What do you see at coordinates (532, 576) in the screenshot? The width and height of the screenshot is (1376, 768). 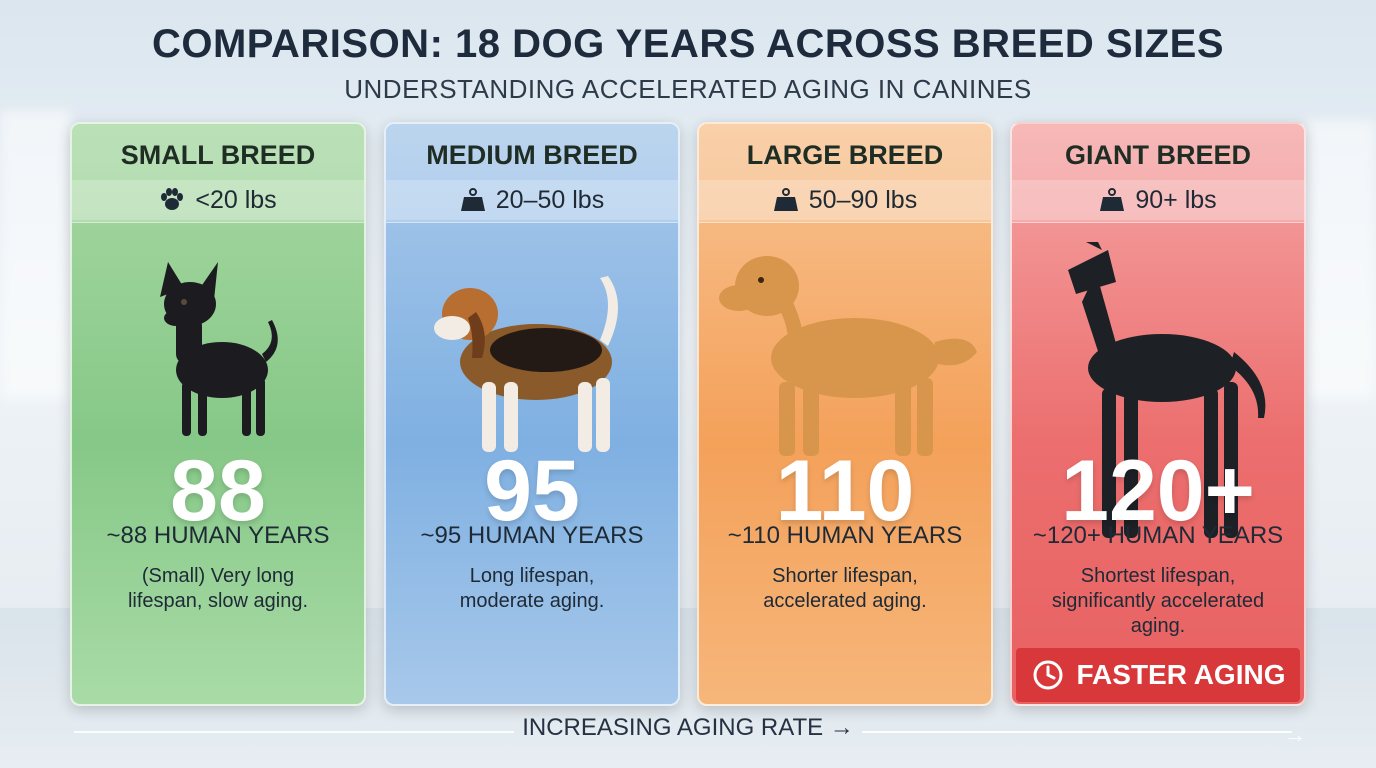 I see `description-line: Long lifespan,` at bounding box center [532, 576].